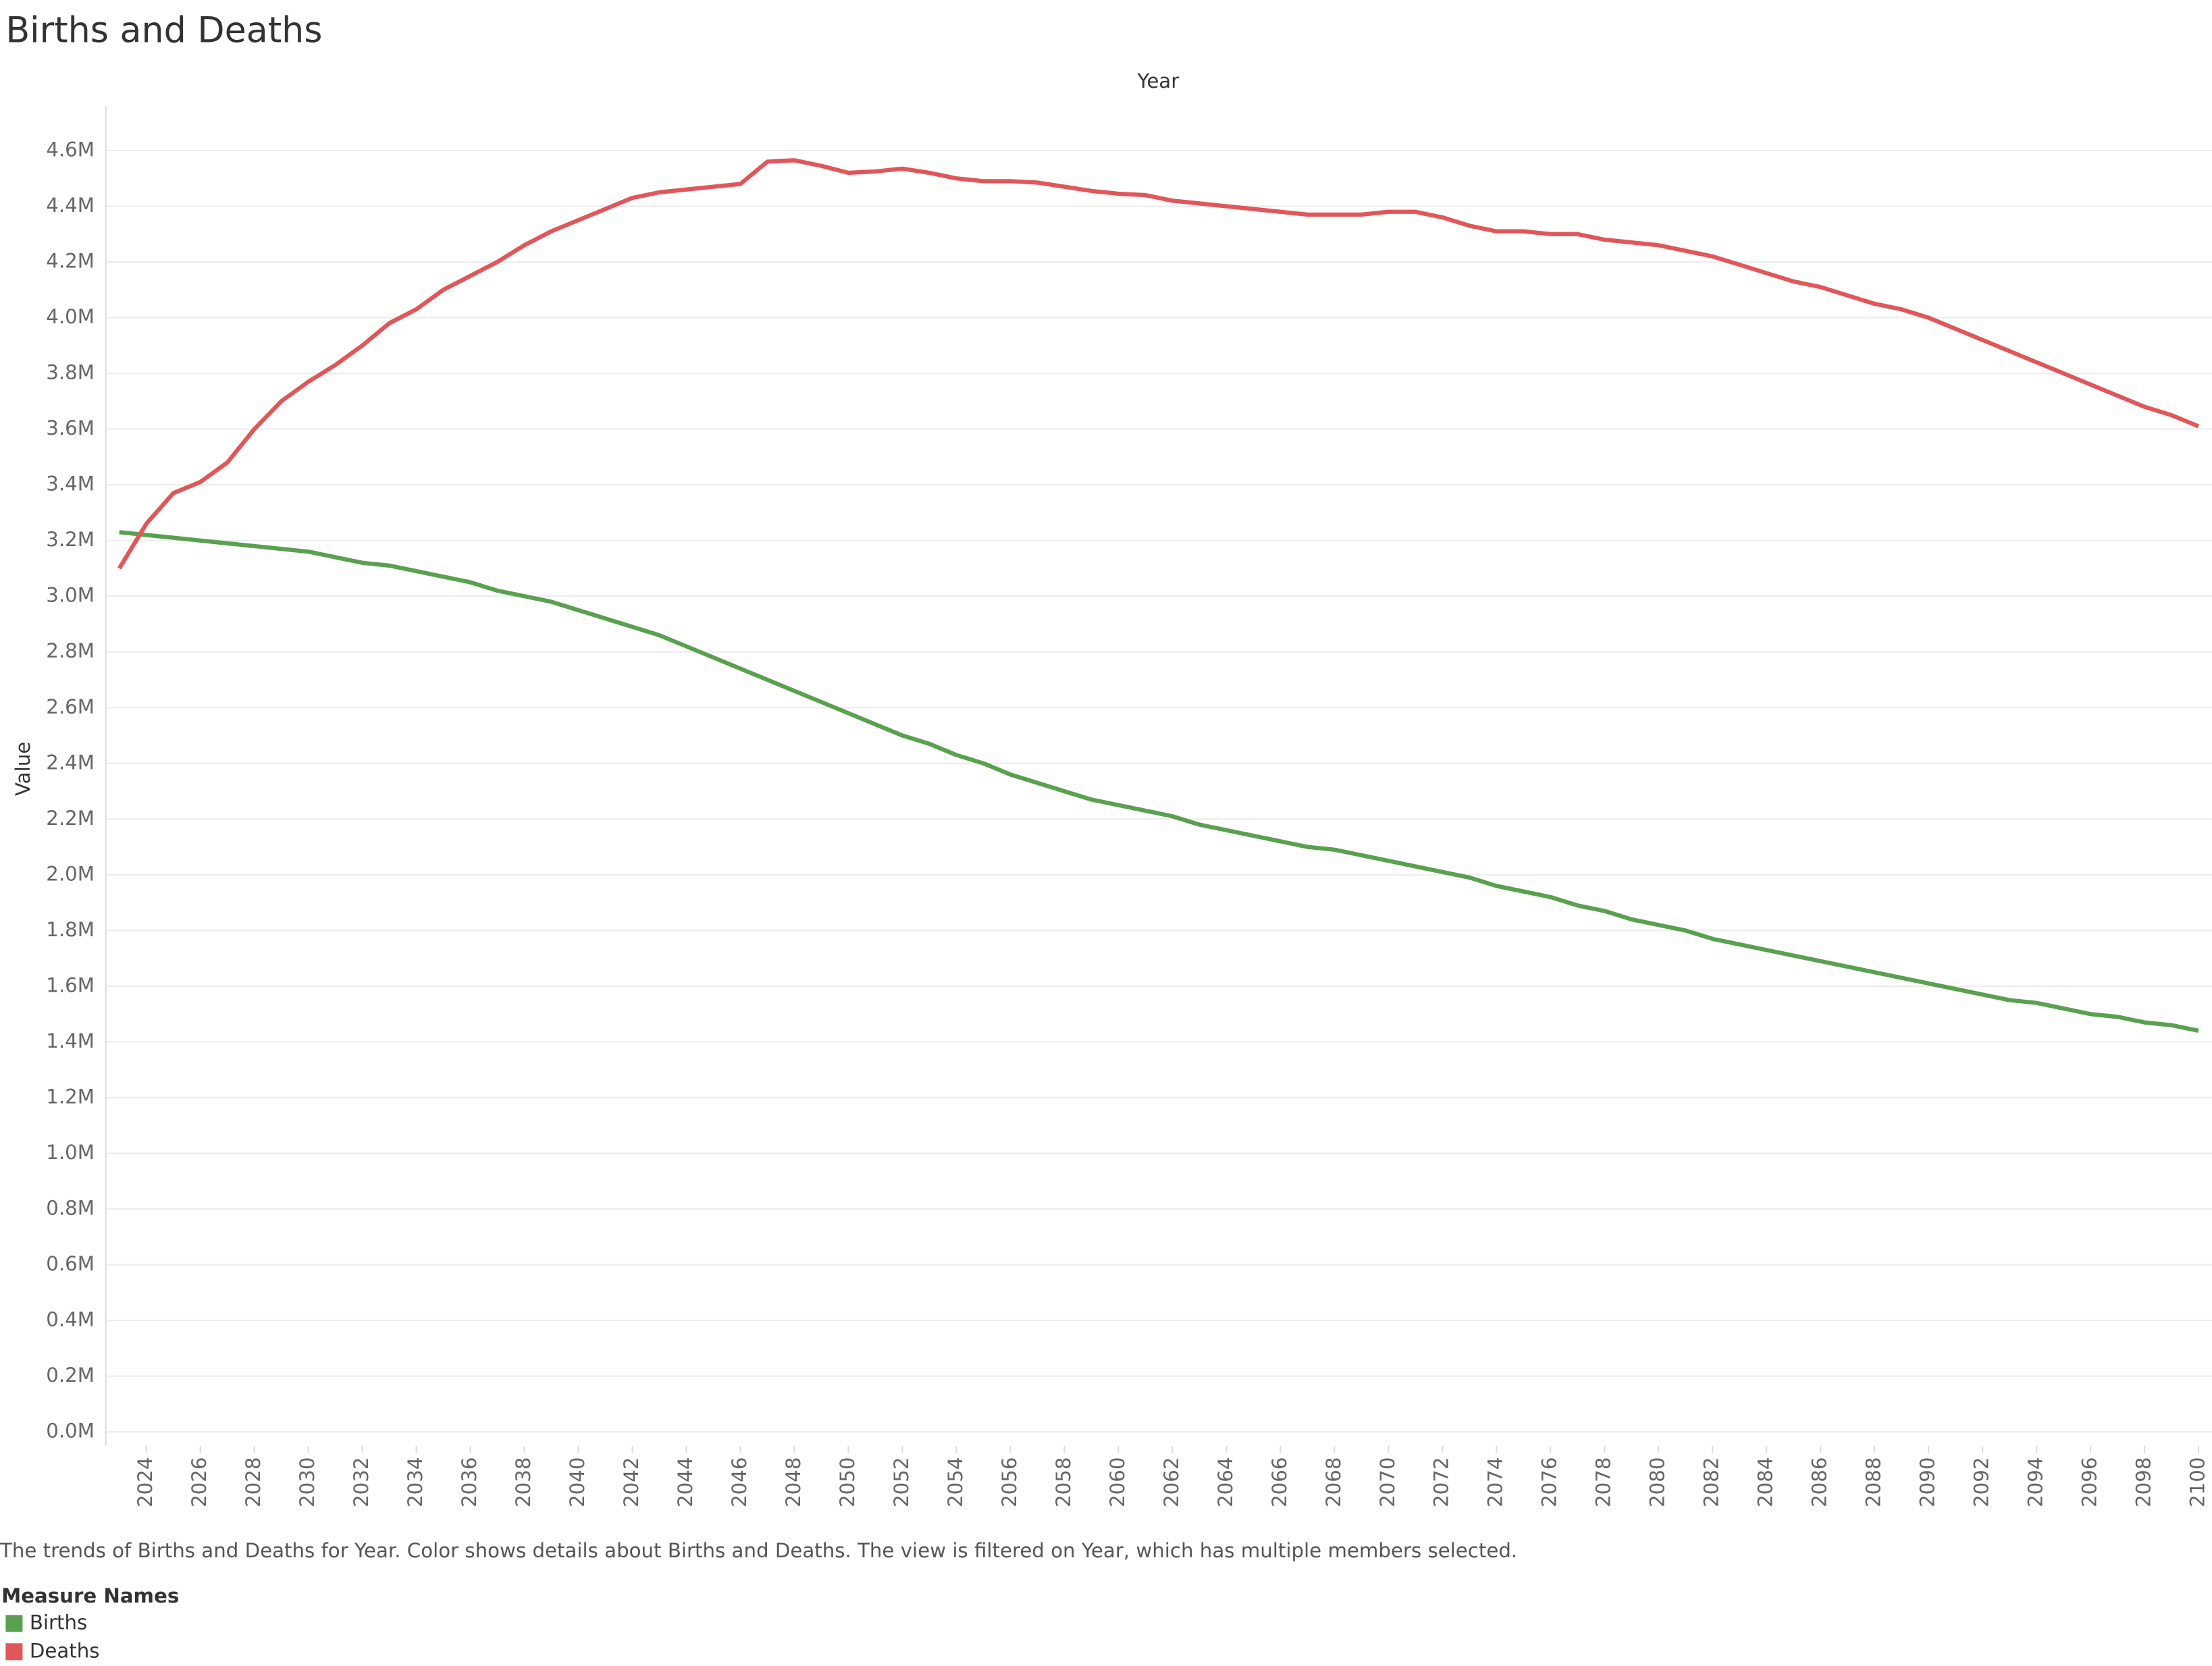 The width and height of the screenshot is (2212, 1666). I want to click on y-axis-title: Value, so click(22, 769).